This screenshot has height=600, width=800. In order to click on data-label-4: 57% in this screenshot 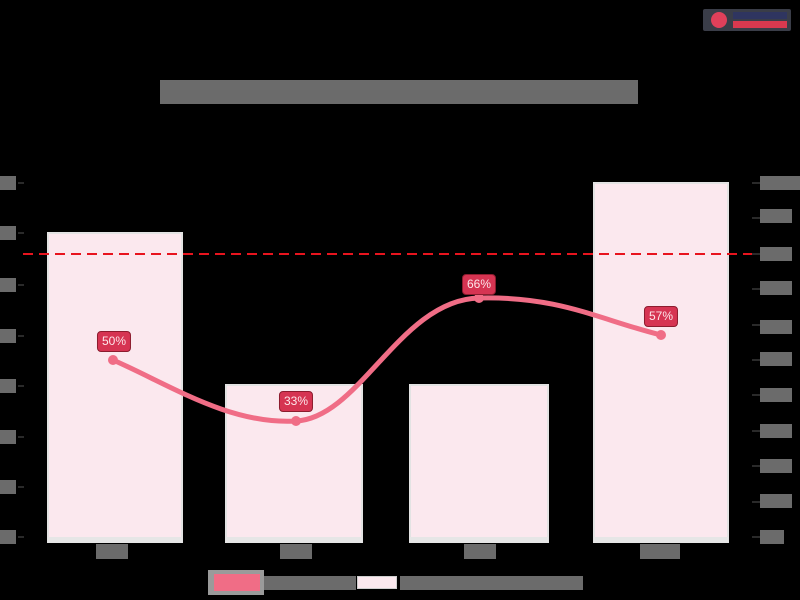, I will do `click(661, 316)`.